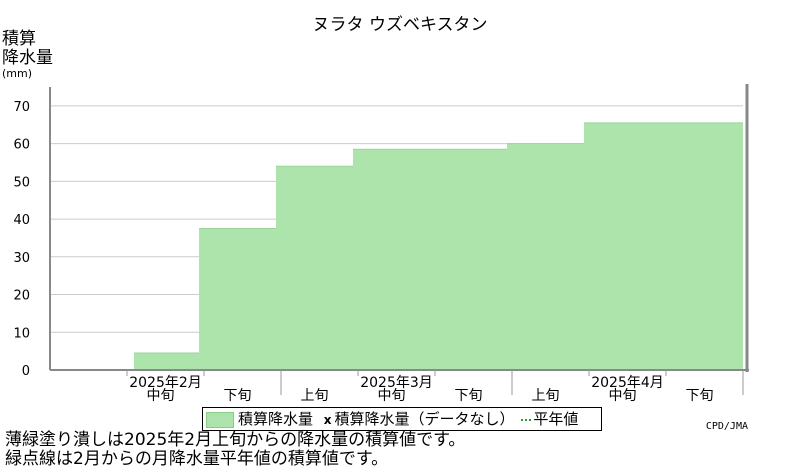  I want to click on y-tick-label: 60, so click(21, 145).